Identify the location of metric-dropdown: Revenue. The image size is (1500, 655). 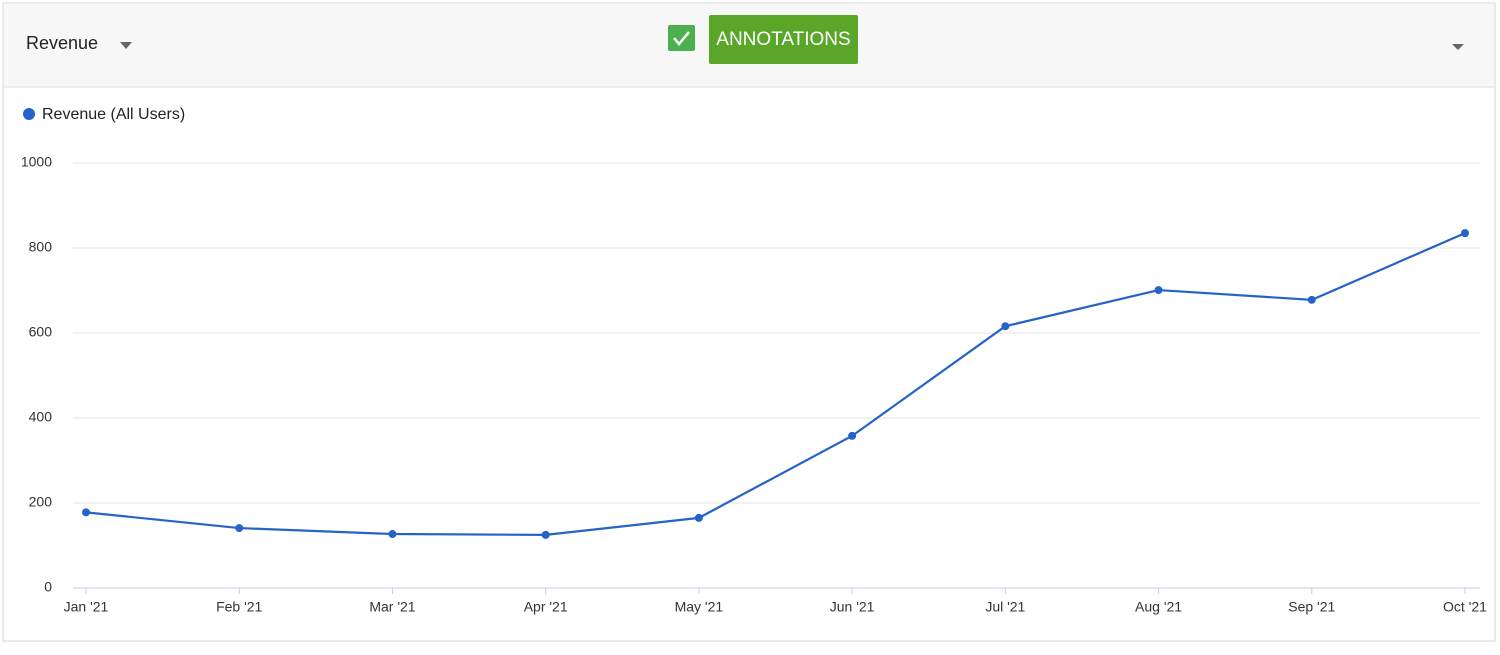
(62, 43).